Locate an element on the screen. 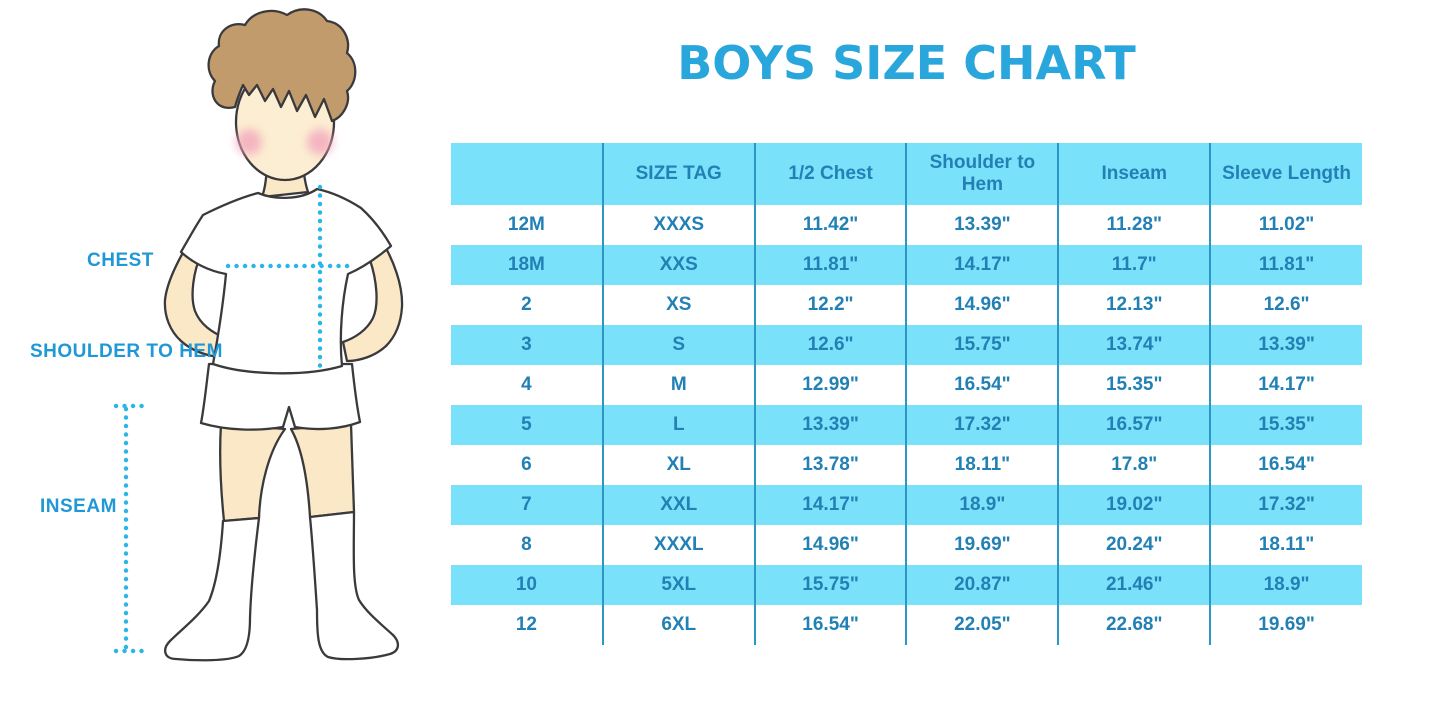  table-row: 2 XS 12.2" 14.96" 12.13" 12.6" is located at coordinates (906, 305).